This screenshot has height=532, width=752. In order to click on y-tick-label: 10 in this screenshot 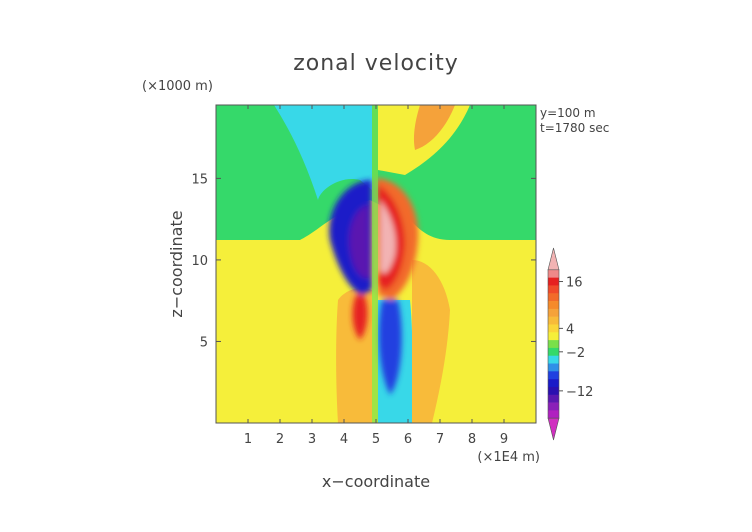, I will do `click(199, 261)`.